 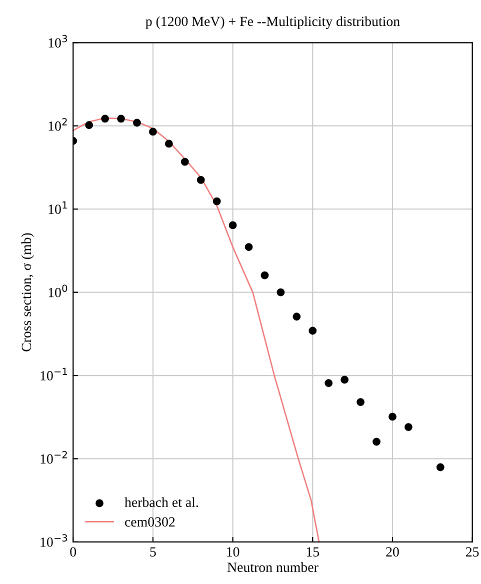 What do you see at coordinates (273, 22) in the screenshot?
I see `chart-title: p (1200 MeV) + Fe --Multiplicity distribution` at bounding box center [273, 22].